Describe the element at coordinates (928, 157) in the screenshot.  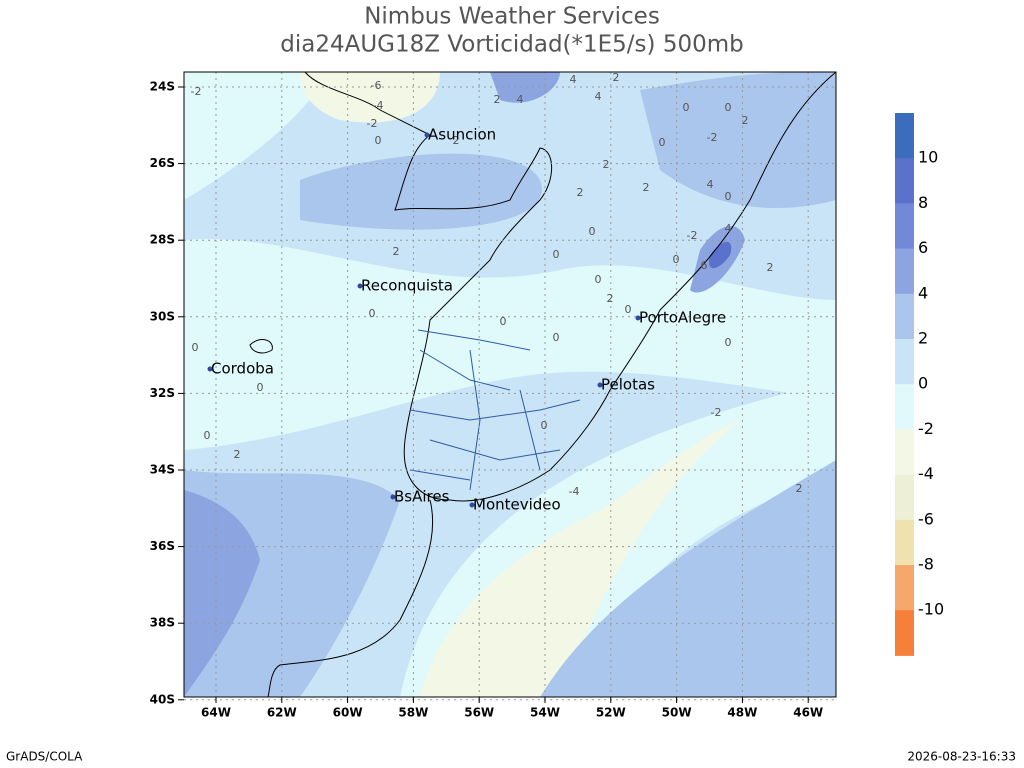
I see `colorbar-label: 10` at that location.